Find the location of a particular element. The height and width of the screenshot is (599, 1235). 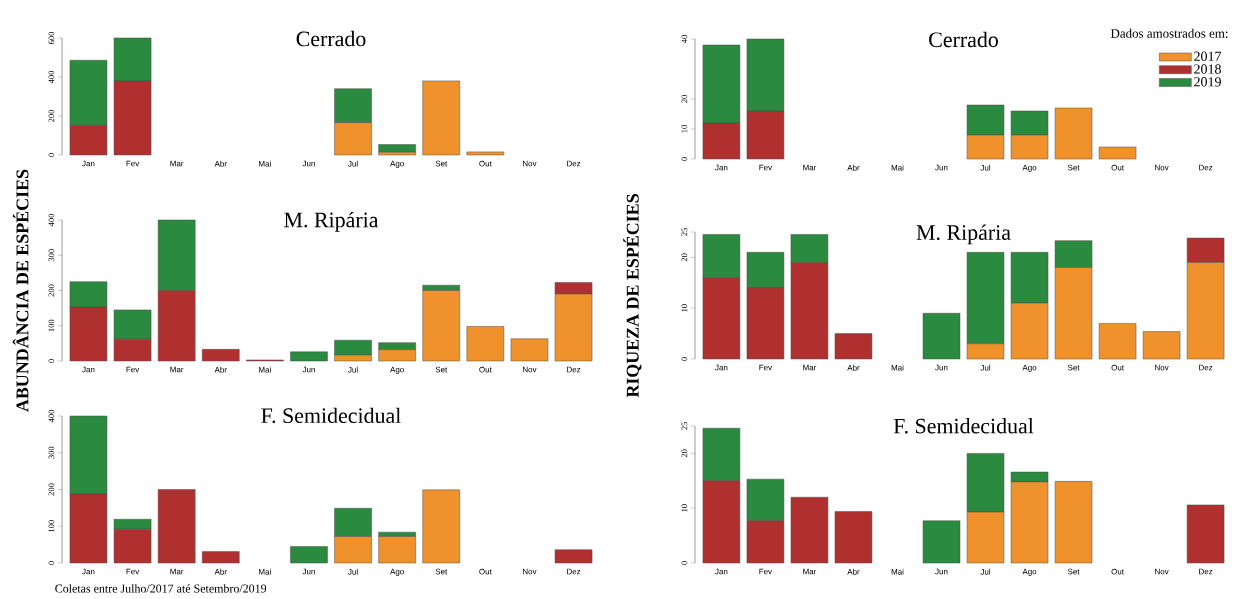

y-tick-label: 600 is located at coordinates (51, 37).